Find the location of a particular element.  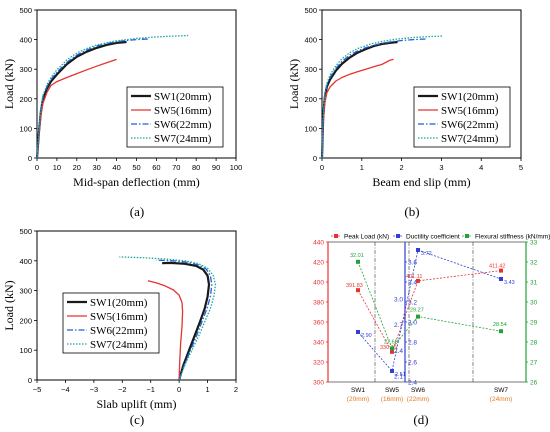

data-label: 3.72 is located at coordinates (426, 254).